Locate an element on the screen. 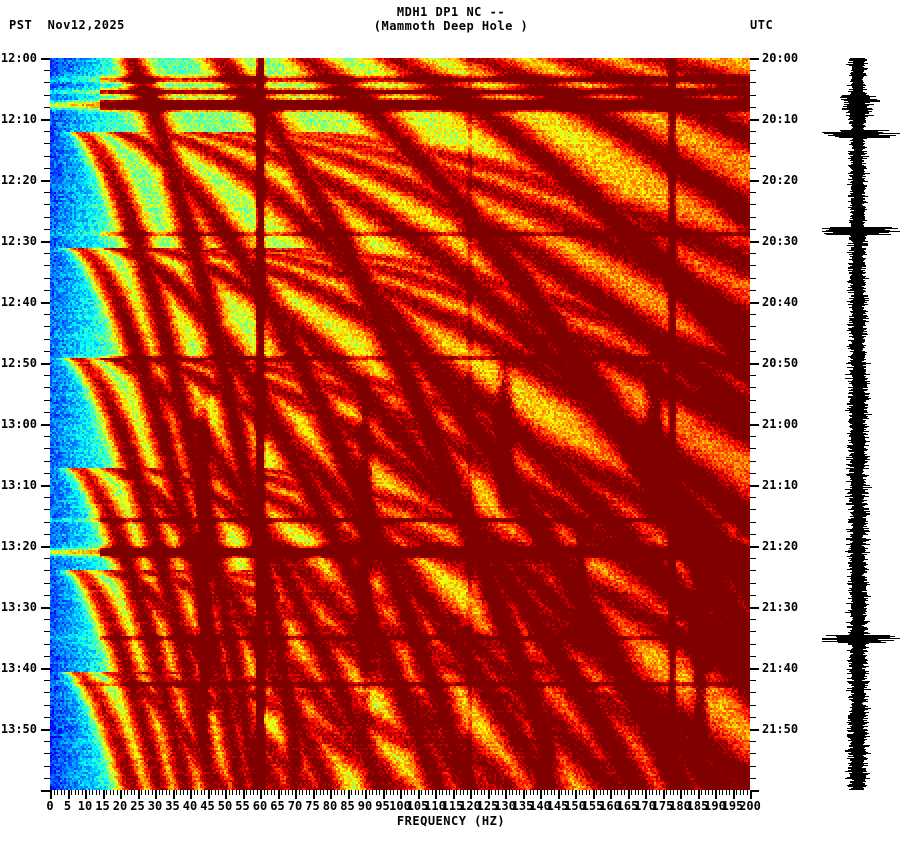  freq-label: 175 is located at coordinates (662, 806).